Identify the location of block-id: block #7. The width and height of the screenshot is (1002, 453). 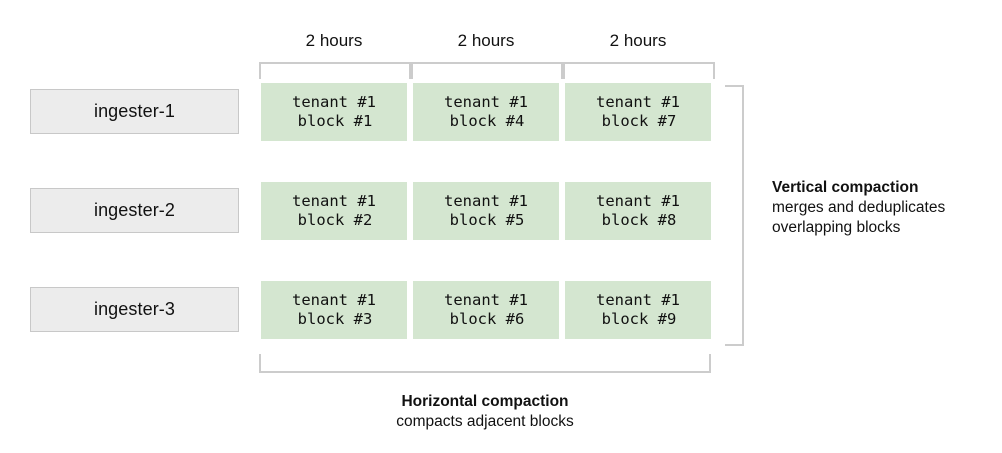
(639, 121).